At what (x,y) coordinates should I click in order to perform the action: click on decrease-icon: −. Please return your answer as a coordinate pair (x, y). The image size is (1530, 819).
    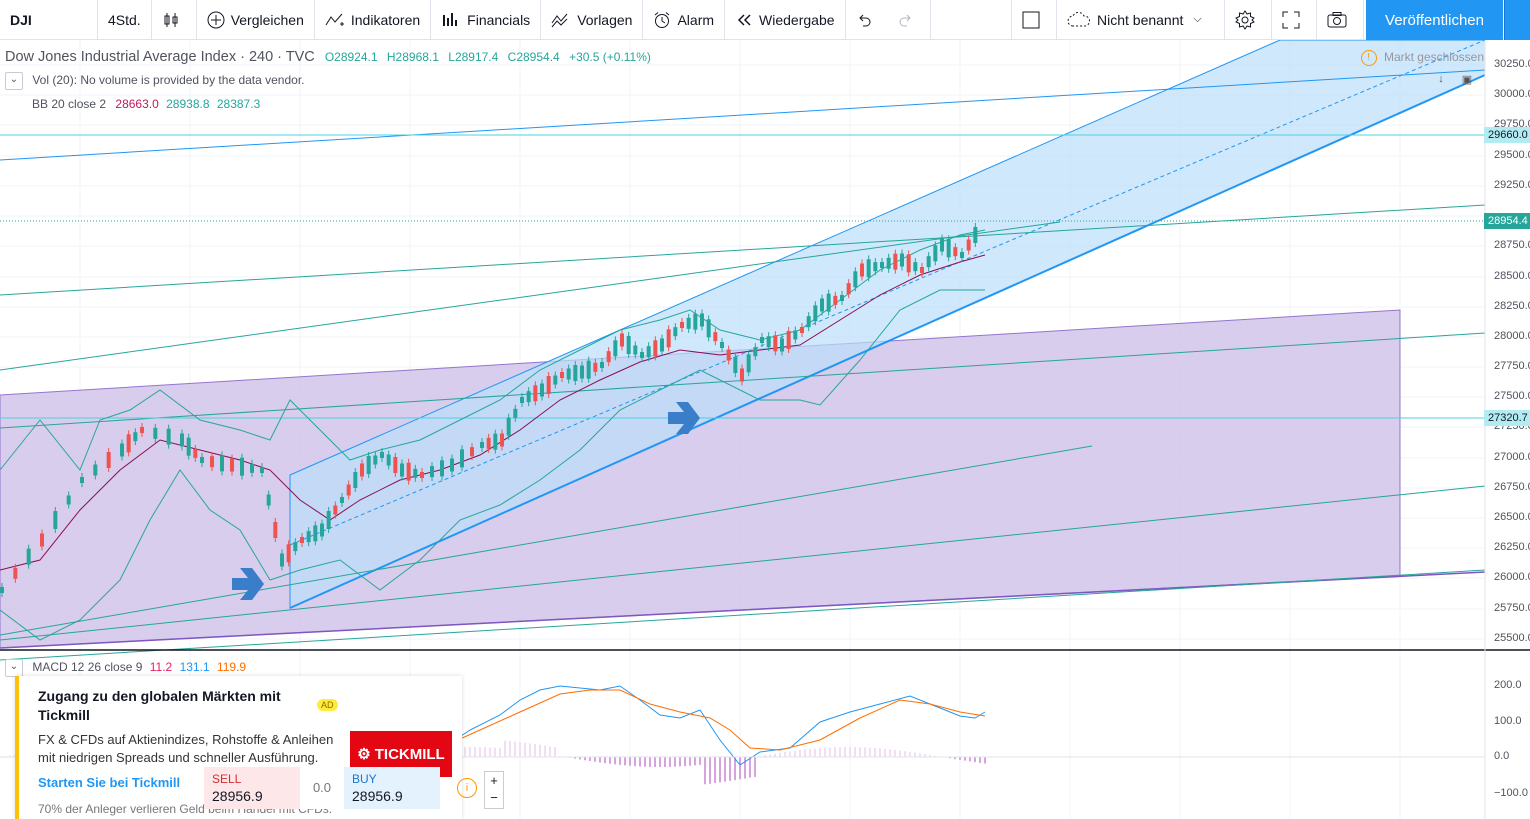
    Looking at the image, I should click on (494, 797).